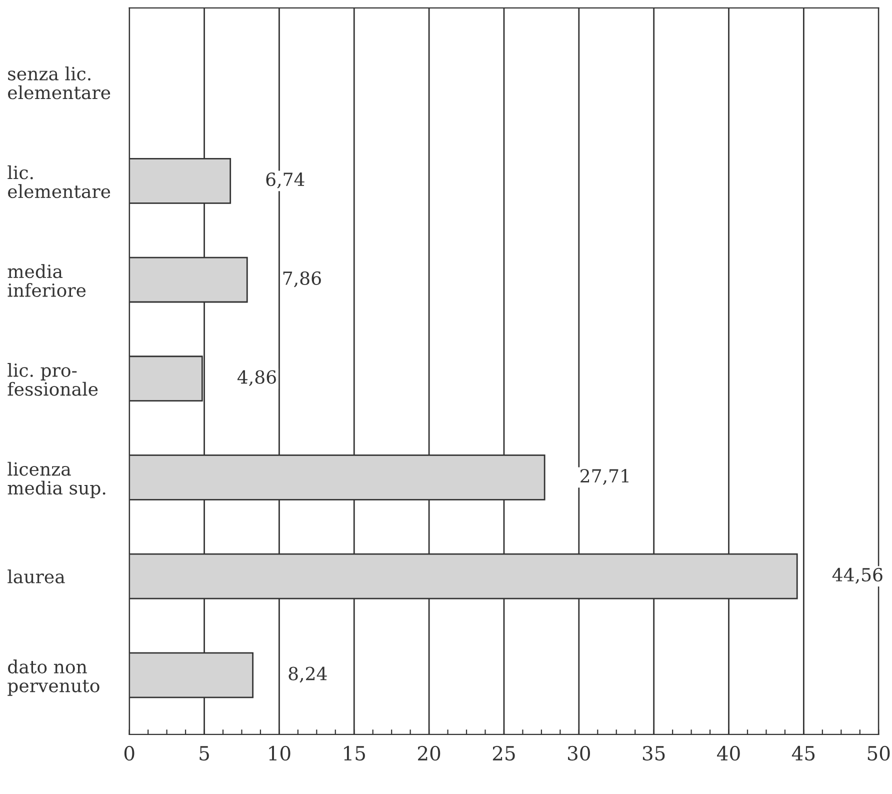 The image size is (892, 794). I want to click on x-tick-label: 35, so click(653, 753).